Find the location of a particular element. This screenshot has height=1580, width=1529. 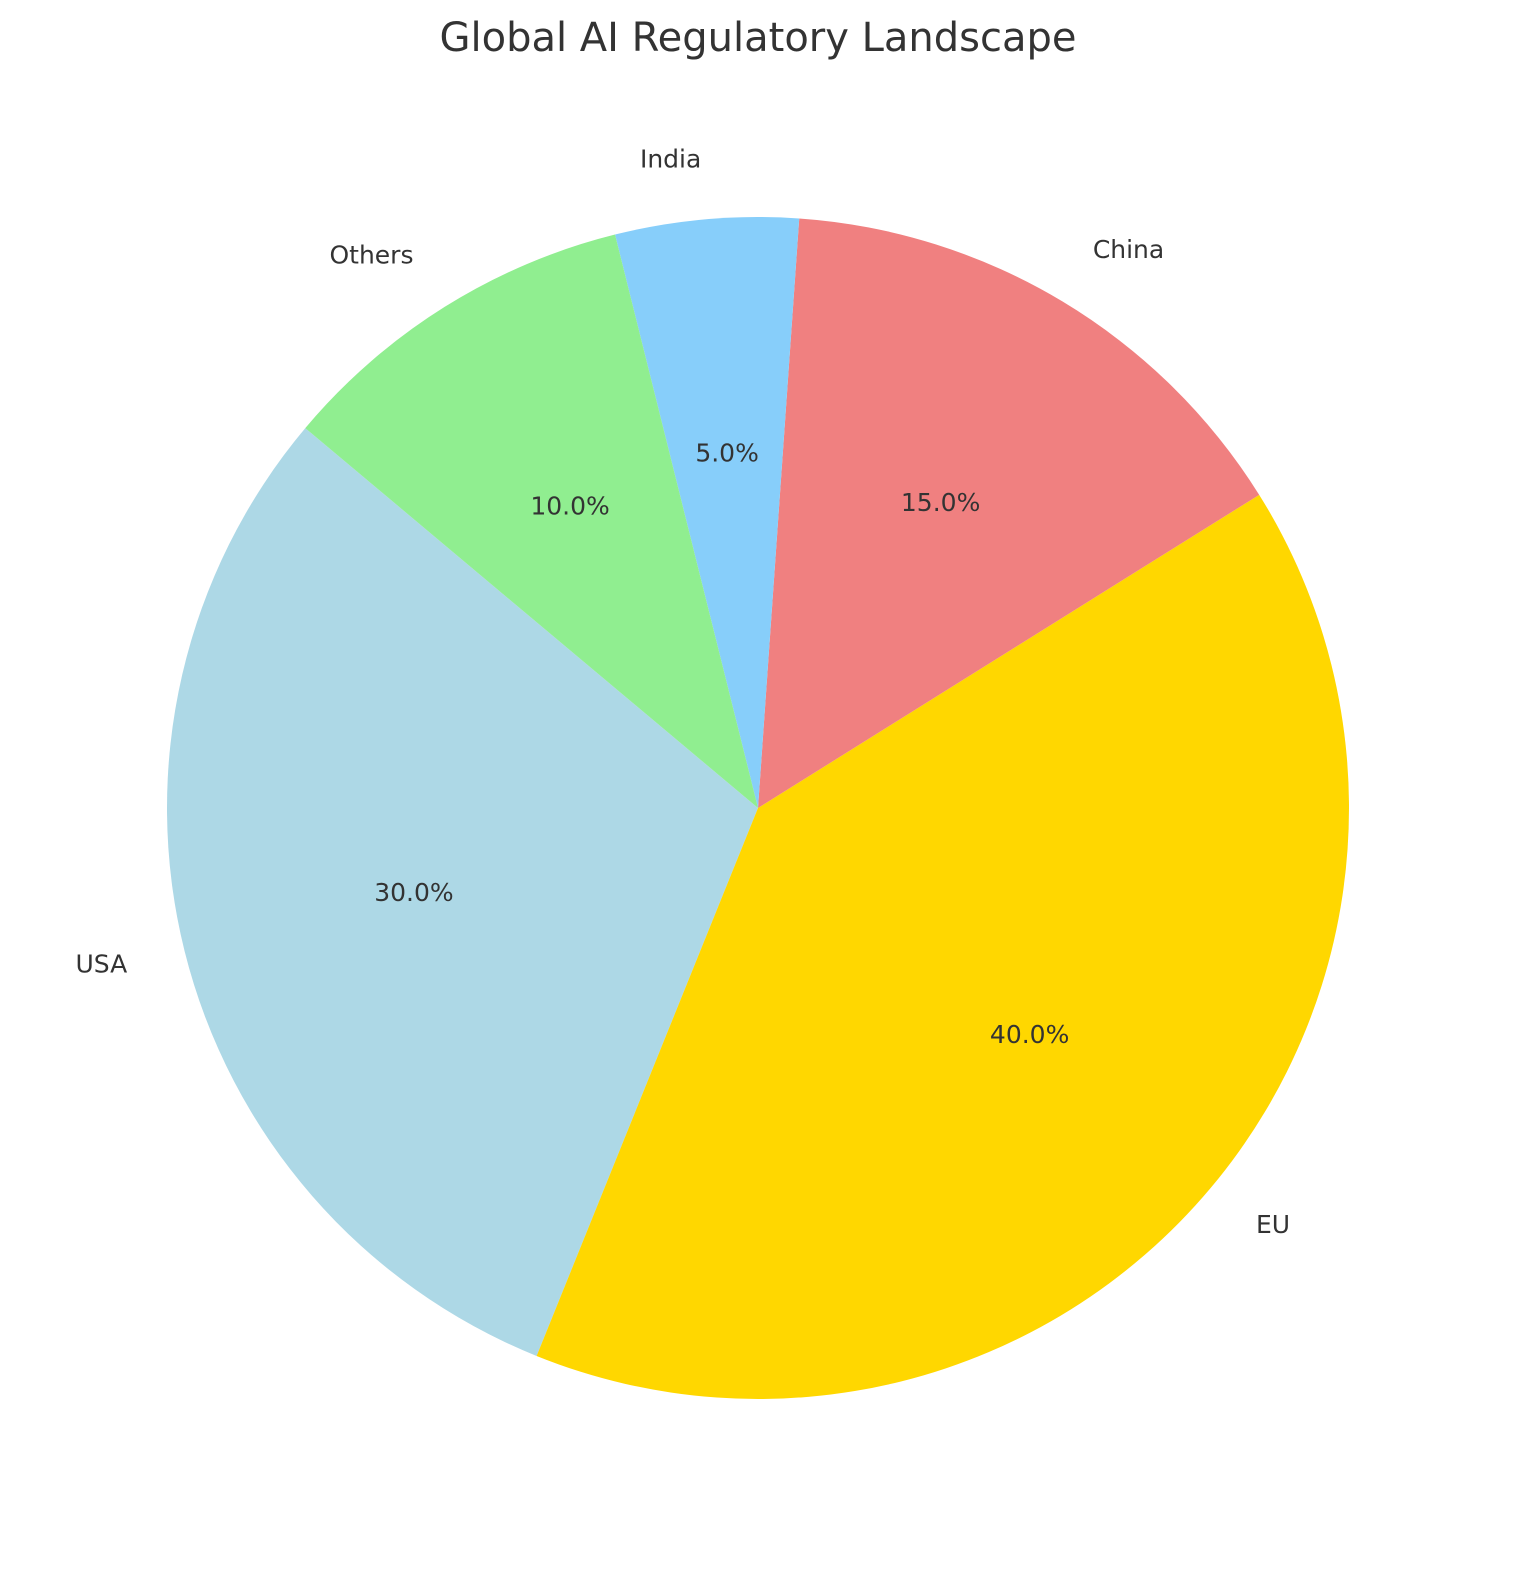

chart-title: Global AI Regulatory Landscape is located at coordinates (757, 38).